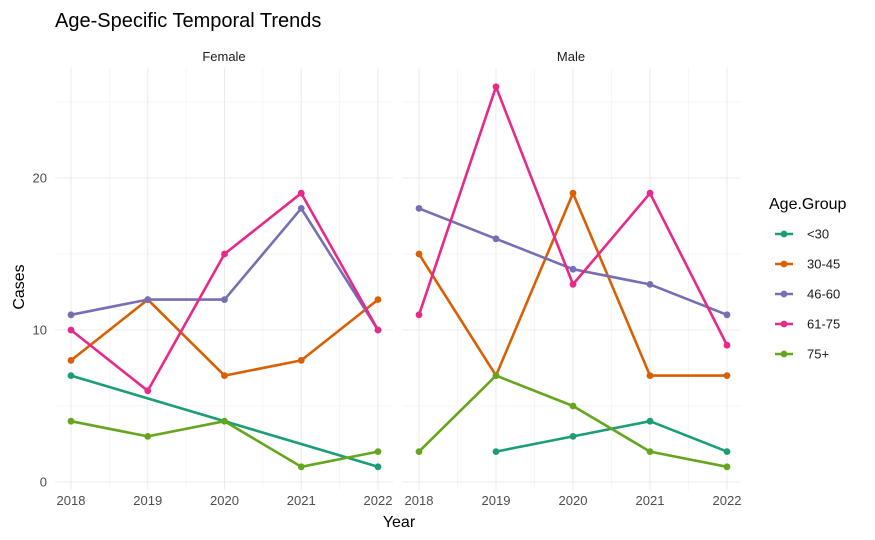 The height and width of the screenshot is (540, 875). I want to click on legend: Age.Group <30 30-45 46-60 61-75 75+, so click(807, 279).